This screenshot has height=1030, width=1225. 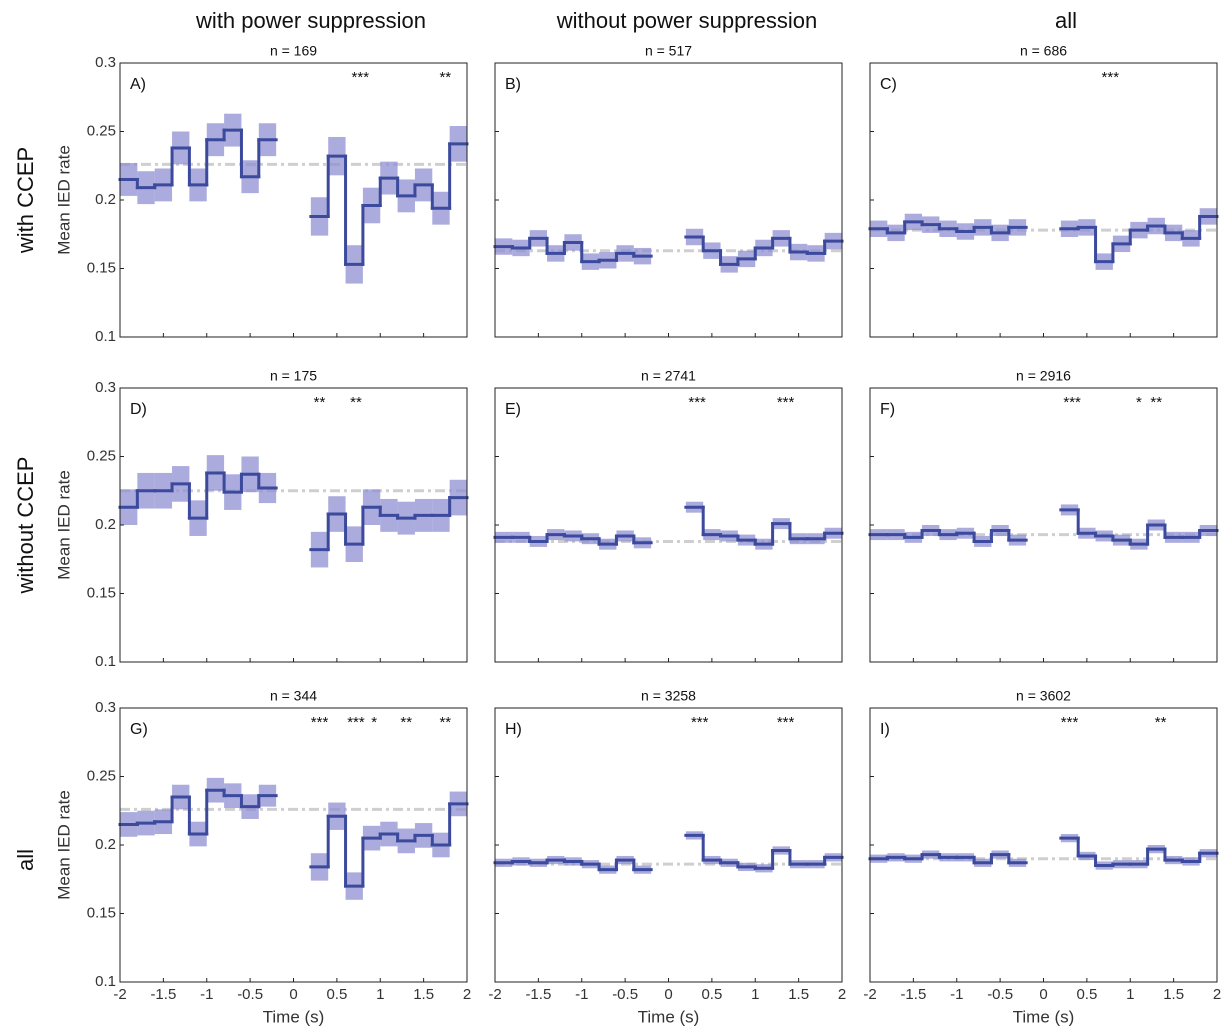 I want to click on panel-title: n = 3258, so click(x=668, y=696).